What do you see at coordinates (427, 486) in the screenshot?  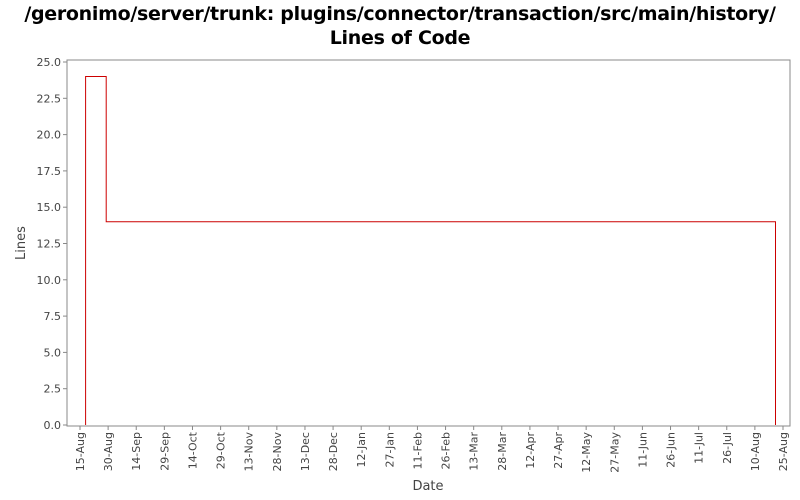 I see `x-axis-label: Date` at bounding box center [427, 486].